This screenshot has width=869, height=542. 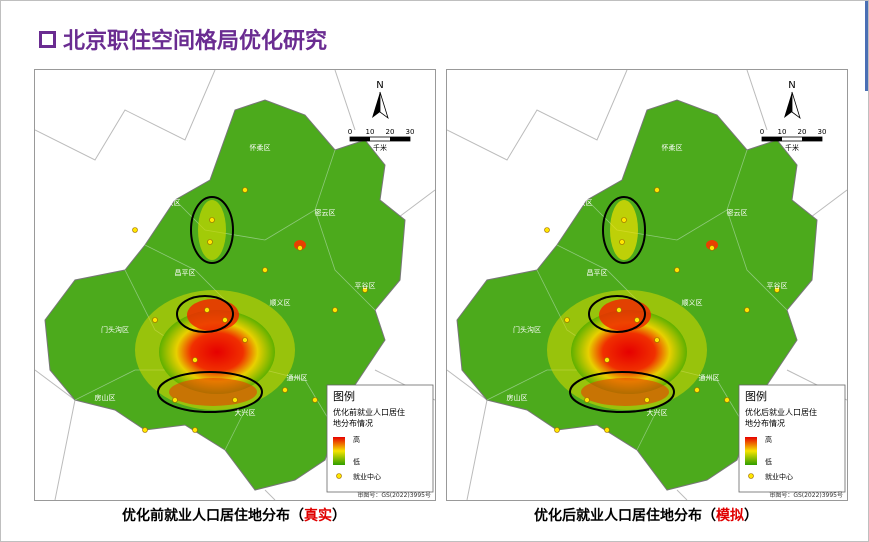 What do you see at coordinates (768, 461) in the screenshot?
I see `legend-low: 低` at bounding box center [768, 461].